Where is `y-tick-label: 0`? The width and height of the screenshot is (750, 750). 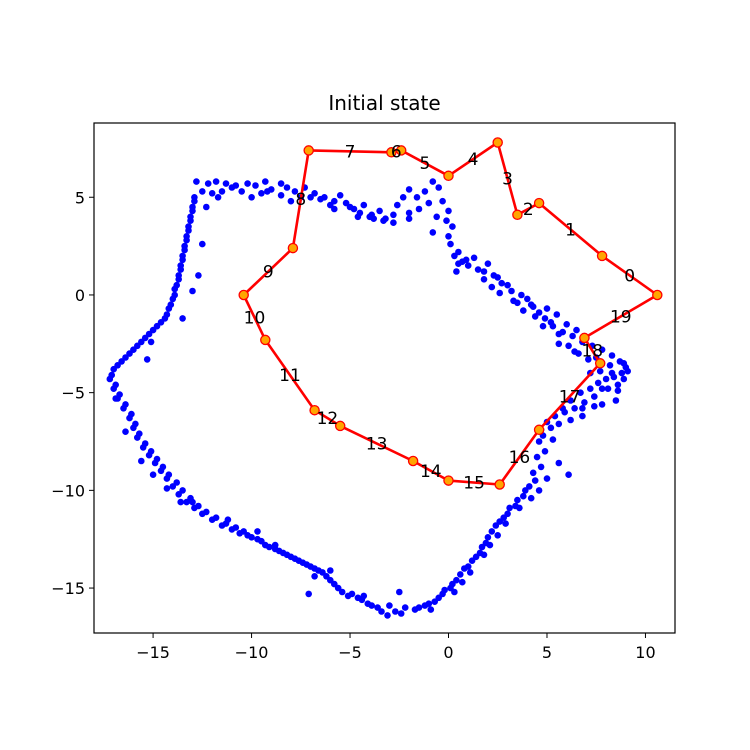
y-tick-label: 0 is located at coordinates (80, 295).